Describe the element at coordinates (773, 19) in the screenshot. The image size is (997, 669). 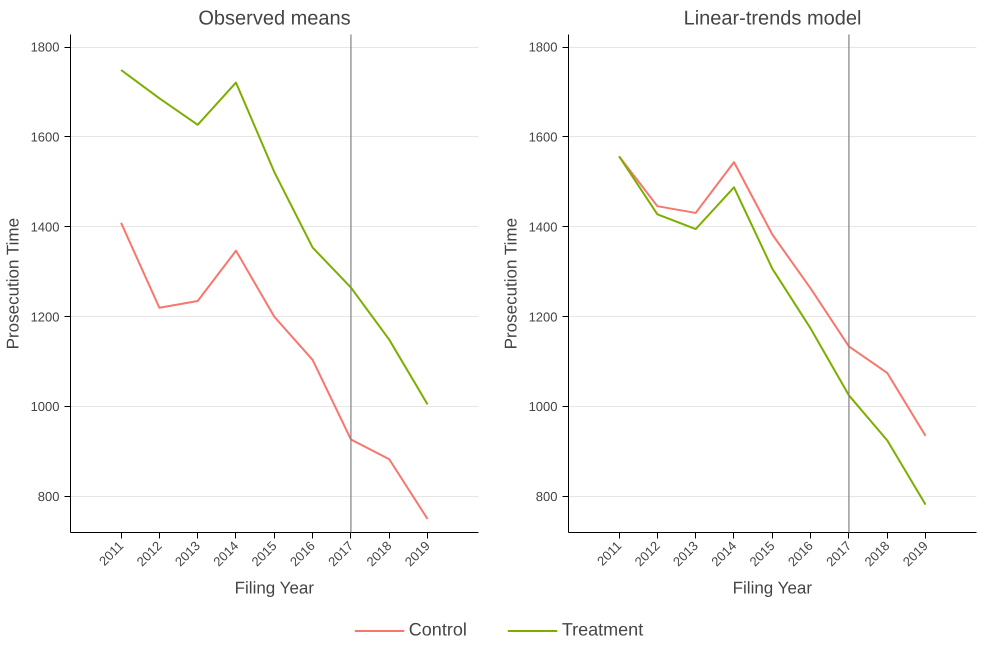
I see `chart-title: Linear-trends model` at that location.